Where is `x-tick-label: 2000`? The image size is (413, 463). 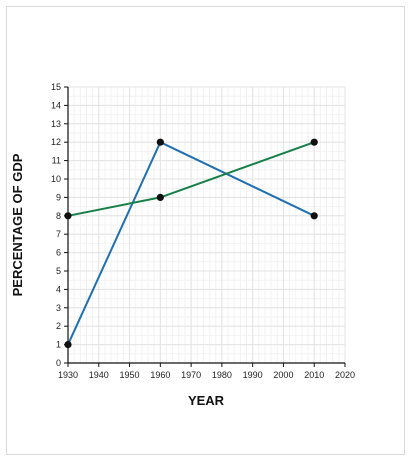
x-tick-label: 2000 is located at coordinates (283, 375).